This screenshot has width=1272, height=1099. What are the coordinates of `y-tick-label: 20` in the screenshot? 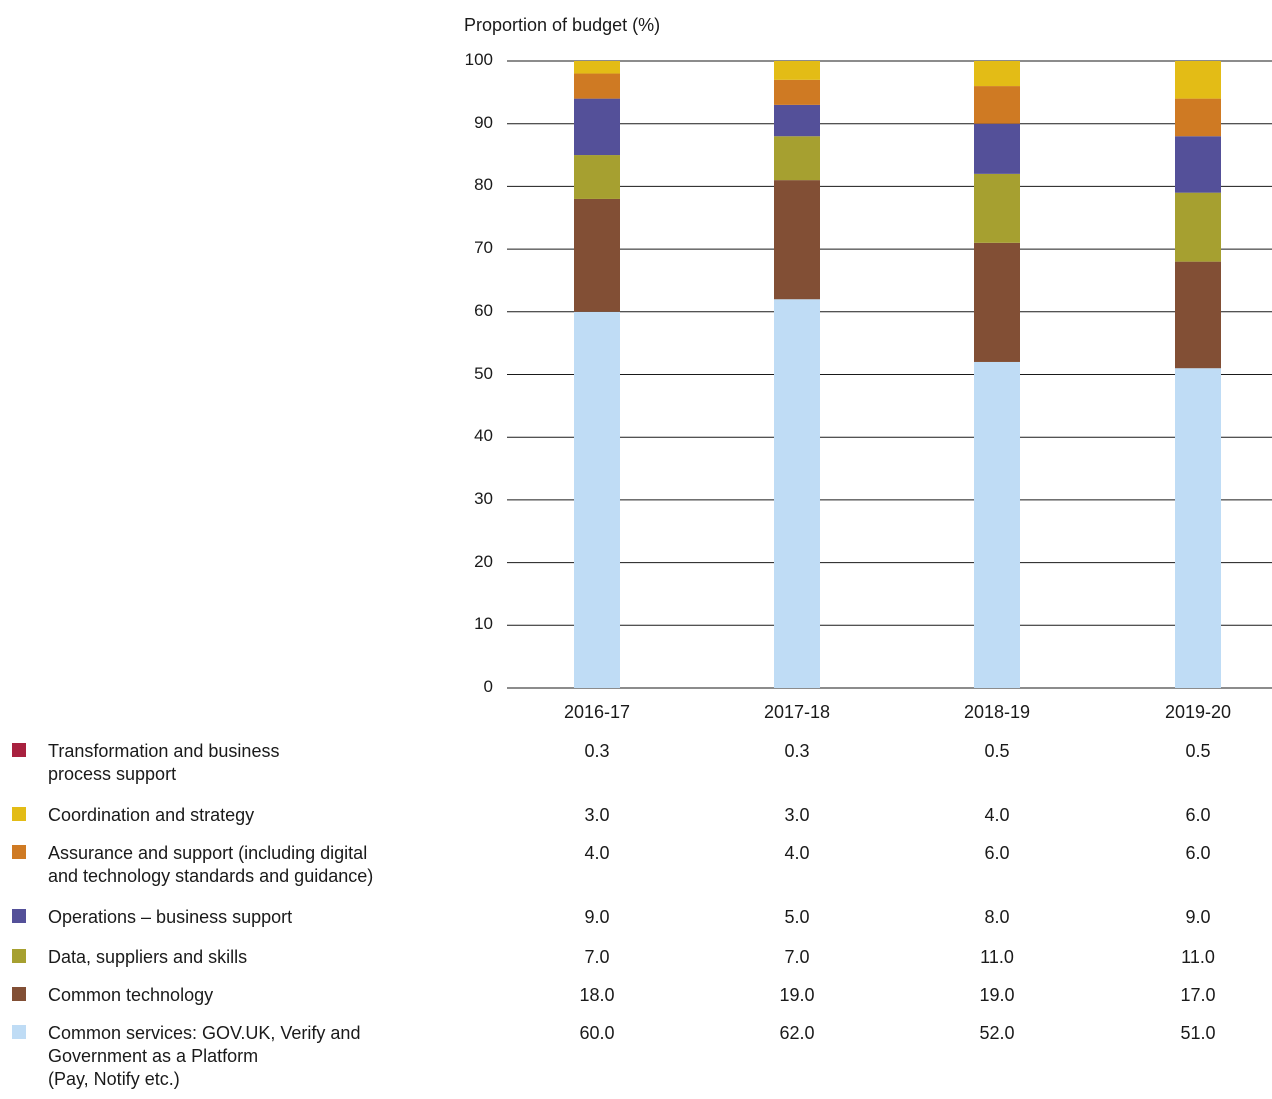 It's located at (483, 561).